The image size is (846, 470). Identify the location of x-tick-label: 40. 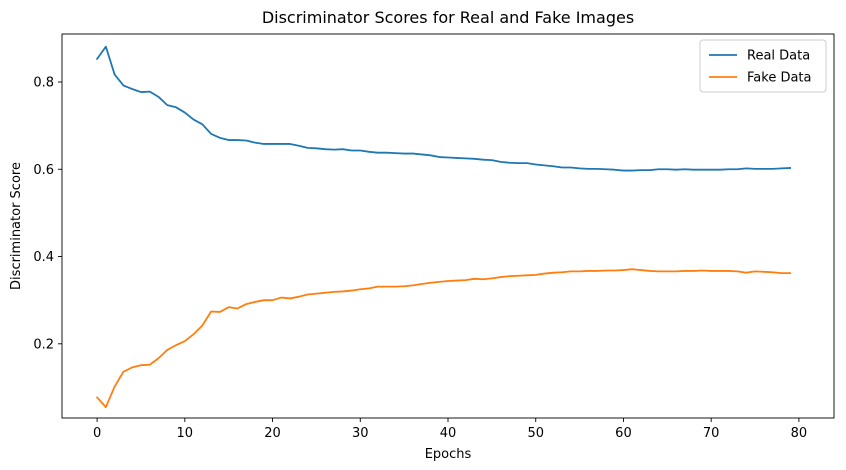
(448, 433).